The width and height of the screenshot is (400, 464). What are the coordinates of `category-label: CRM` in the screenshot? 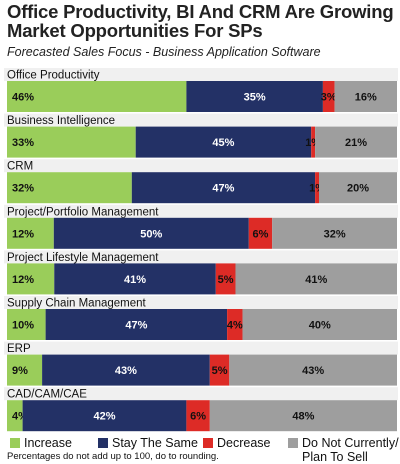 It's located at (20, 167).